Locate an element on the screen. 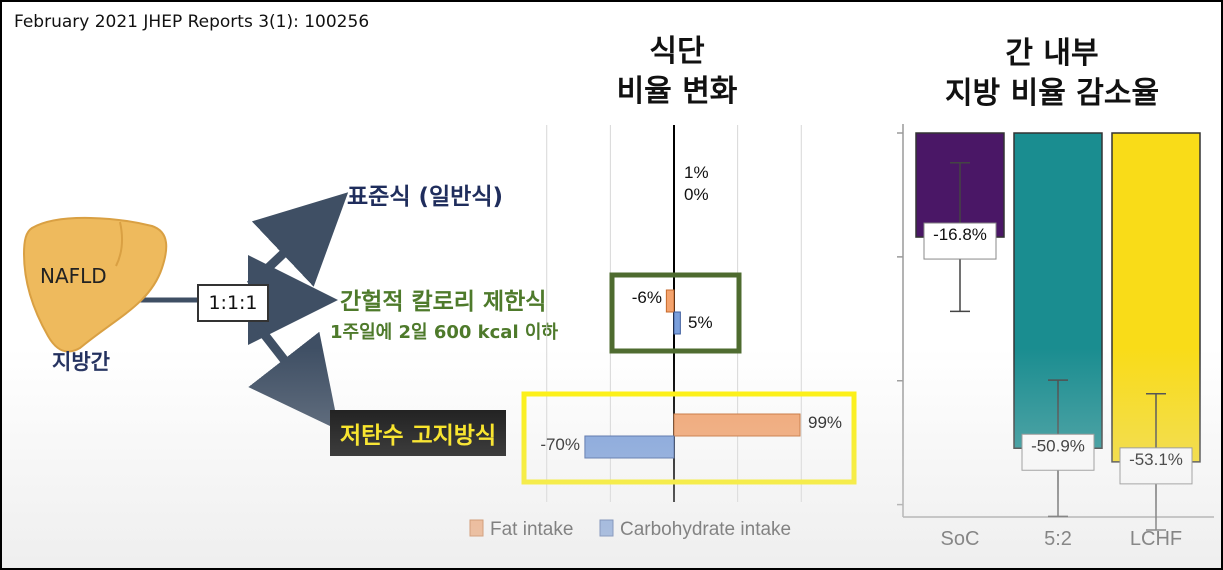 Image resolution: width=1223 pixels, height=570 pixels. diet-title-line-1: 식단 is located at coordinates (677, 51).